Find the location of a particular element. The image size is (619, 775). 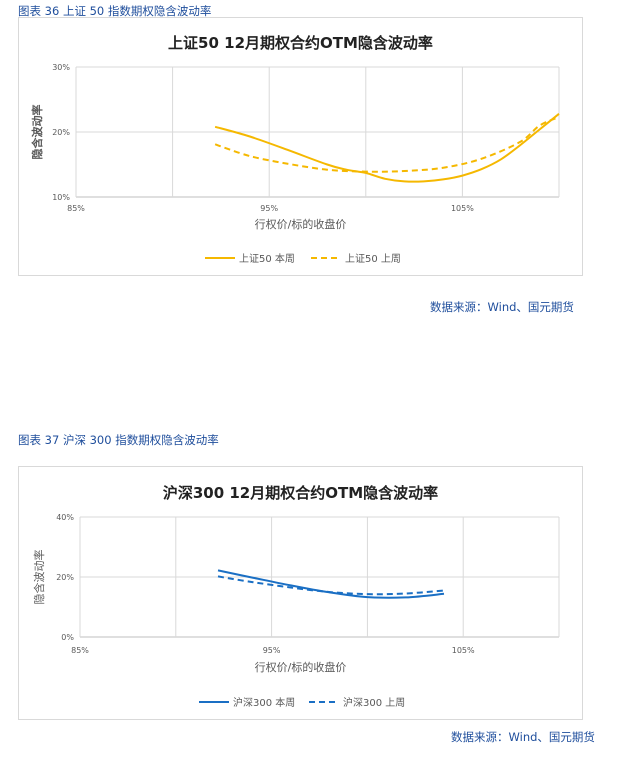

y-tick-label: 0% is located at coordinates (67, 637).